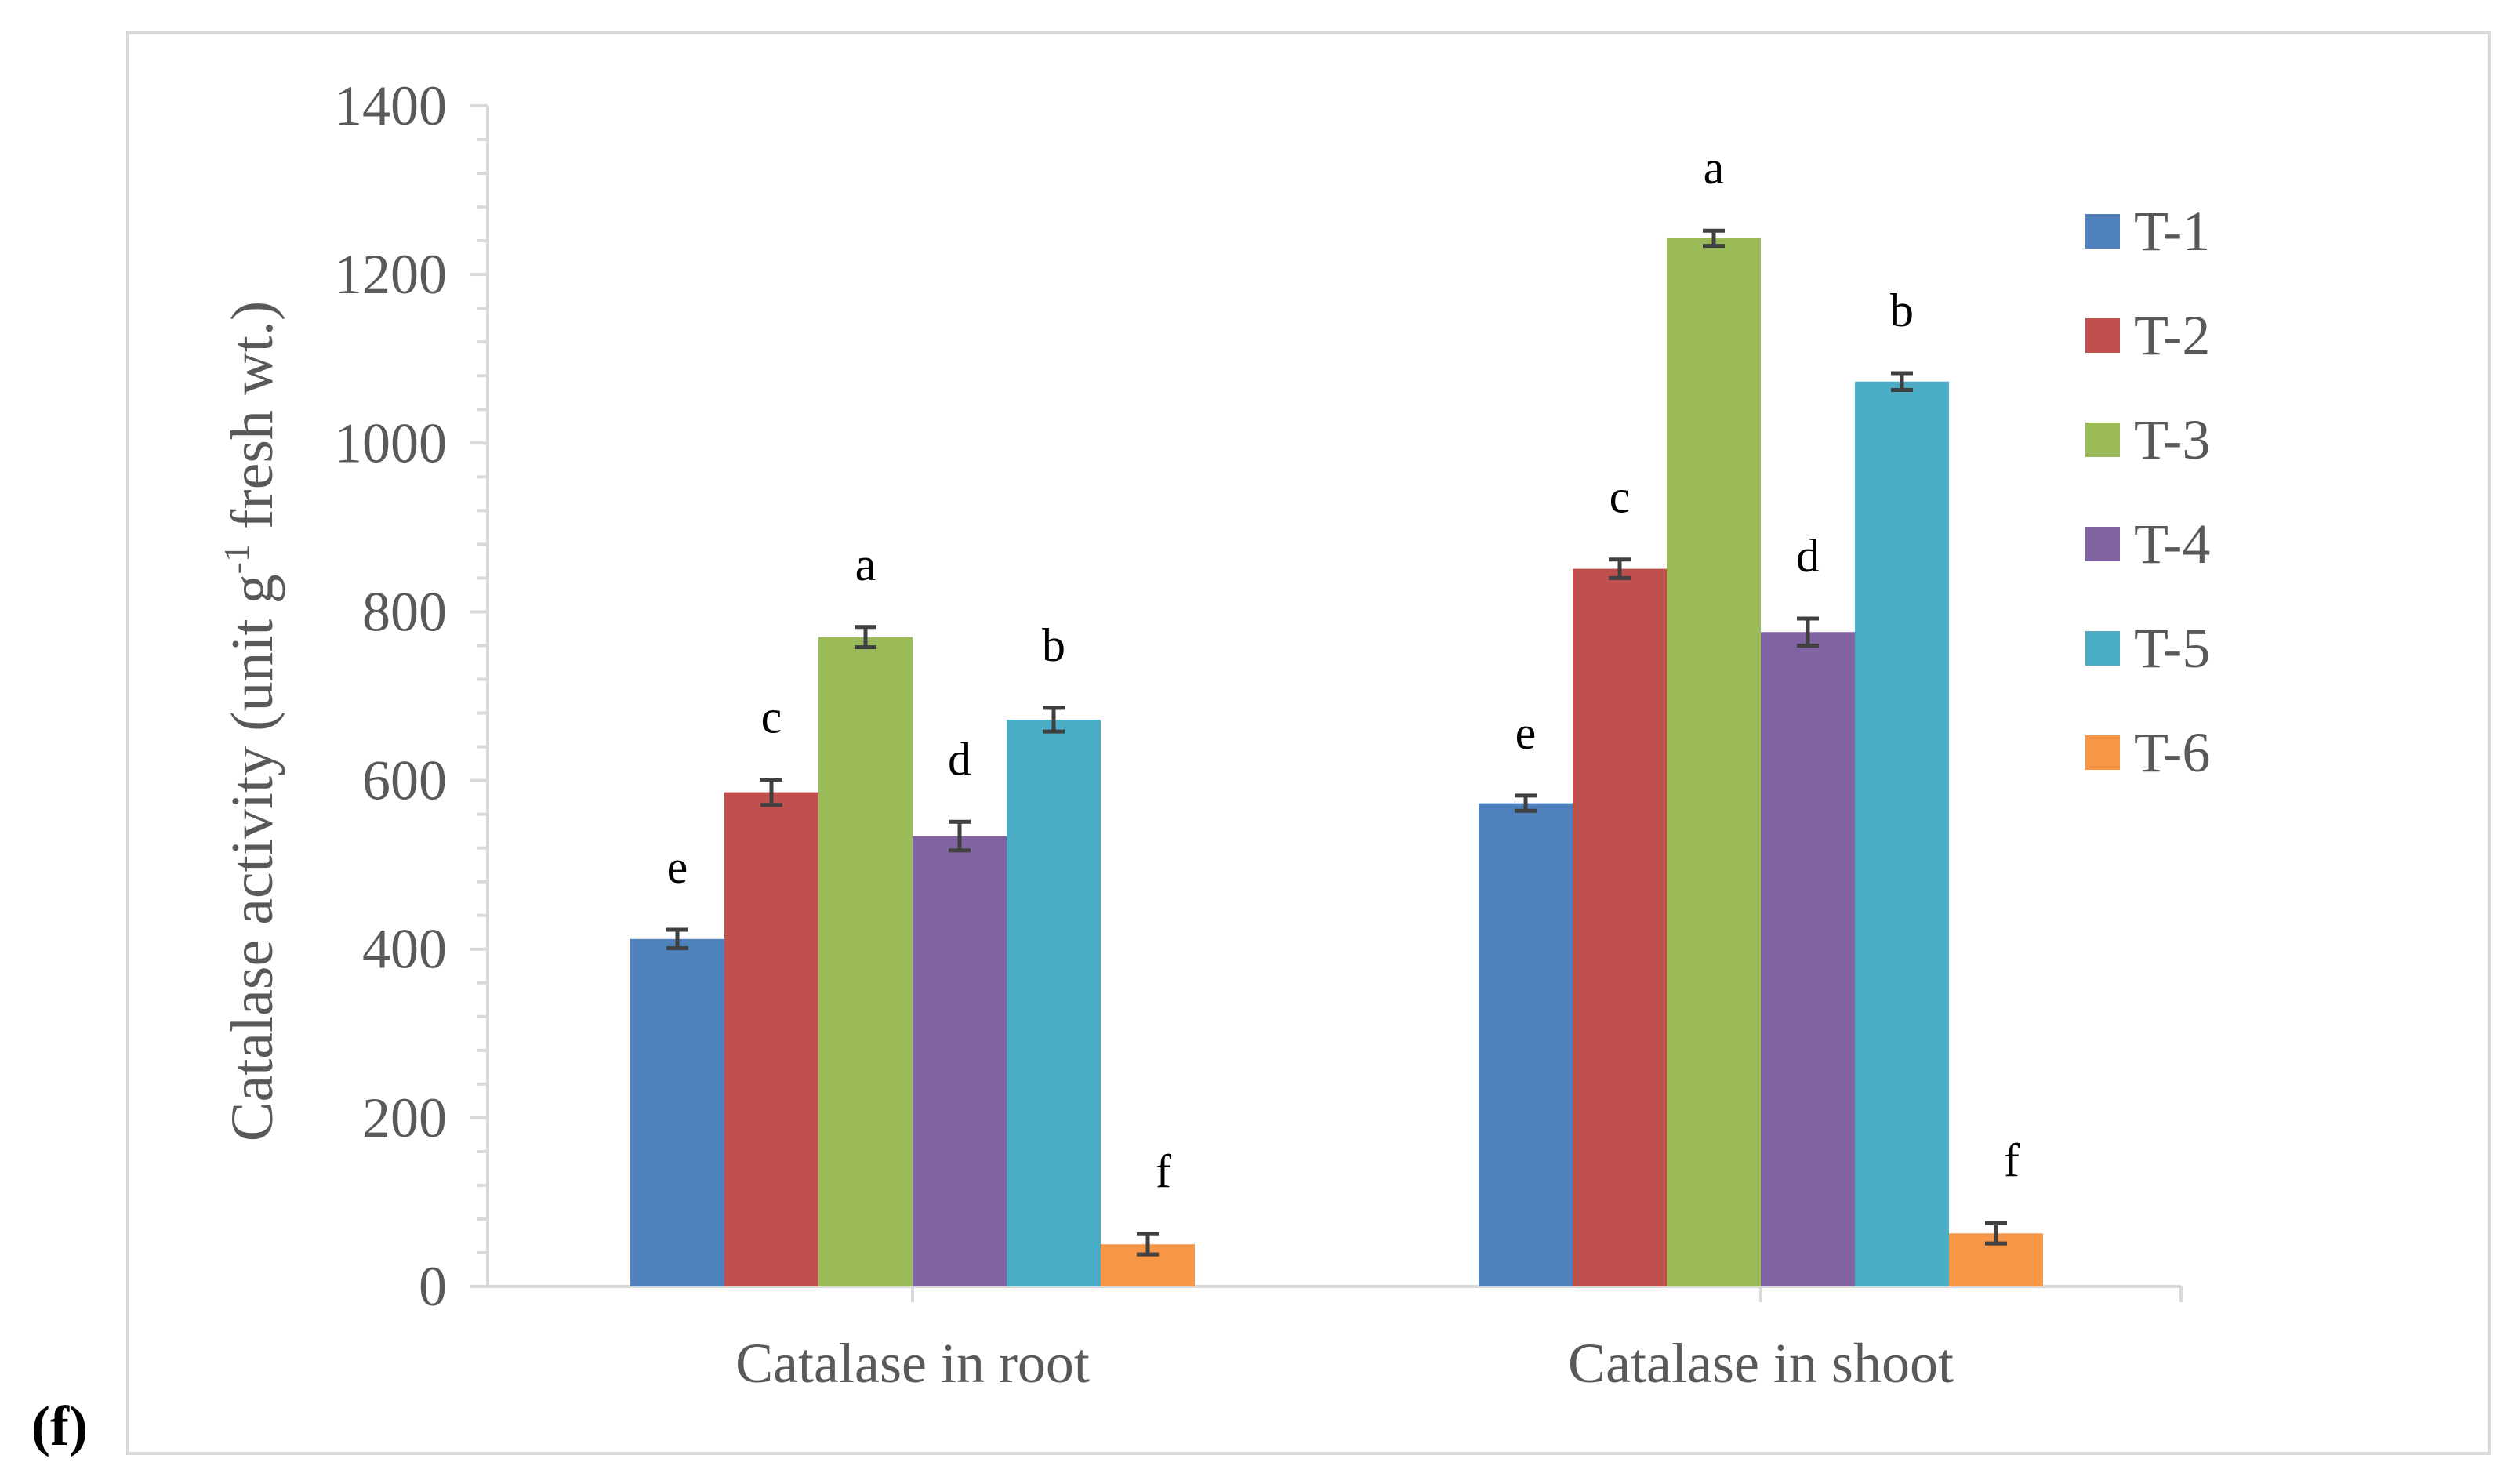 The height and width of the screenshot is (1484, 2515). I want to click on y-tick-label: 600, so click(404, 780).